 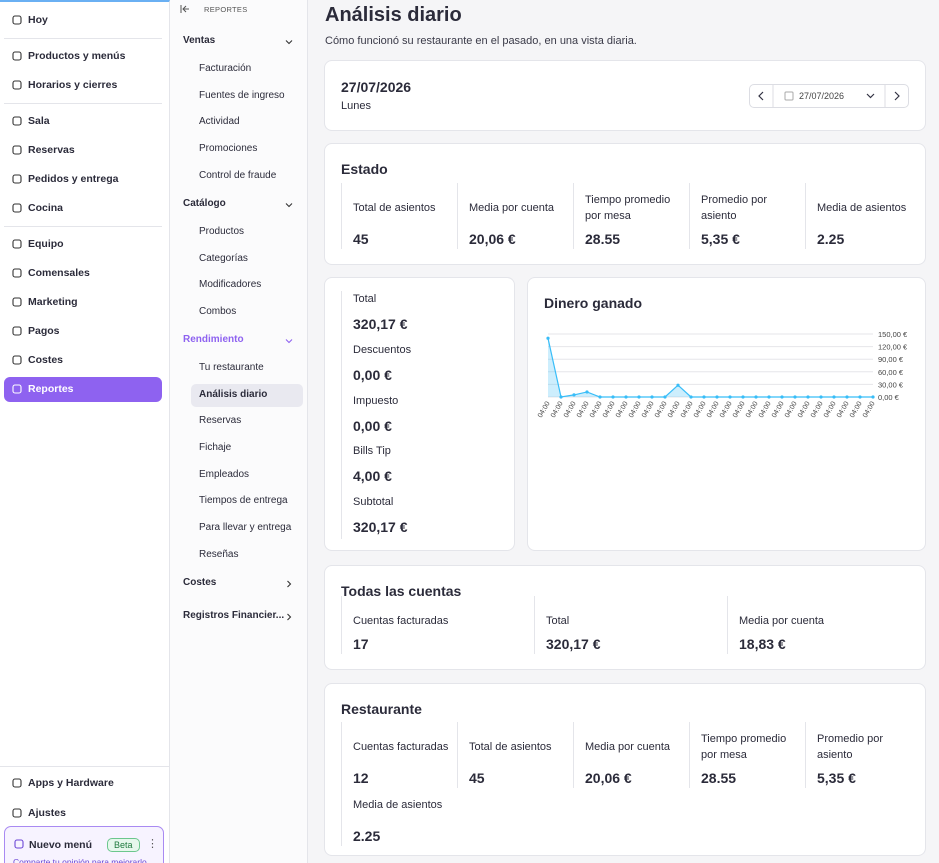 I want to click on restaurante-card: Restaurante, so click(x=625, y=769).